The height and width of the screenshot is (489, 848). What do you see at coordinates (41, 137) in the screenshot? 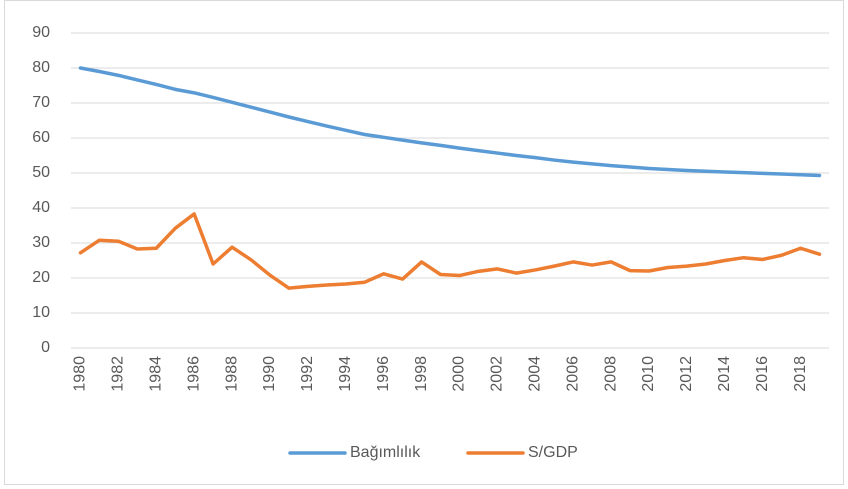
I see `y-tick-label: 60` at bounding box center [41, 137].